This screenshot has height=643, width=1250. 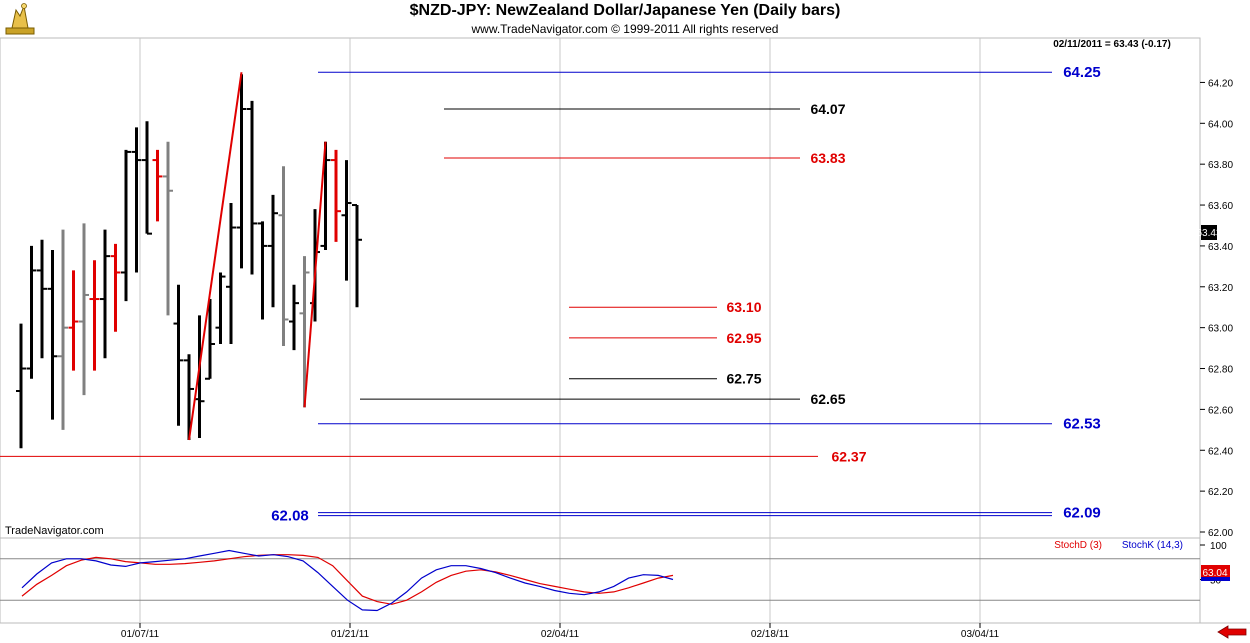 I want to click on current-price-label: 63.43, so click(x=1208, y=233).